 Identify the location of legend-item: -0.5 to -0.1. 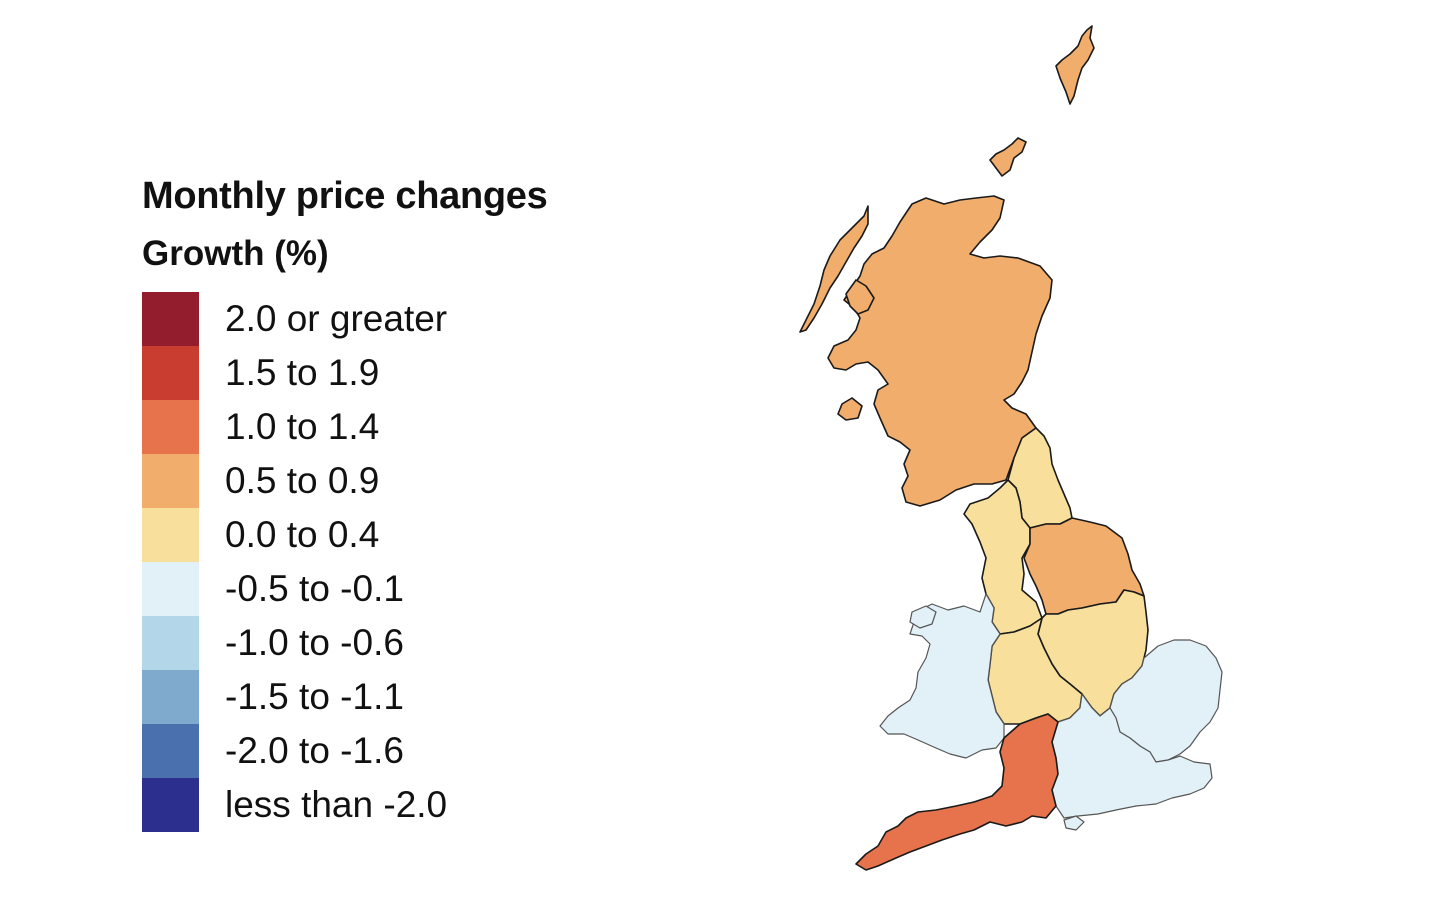
(344, 589).